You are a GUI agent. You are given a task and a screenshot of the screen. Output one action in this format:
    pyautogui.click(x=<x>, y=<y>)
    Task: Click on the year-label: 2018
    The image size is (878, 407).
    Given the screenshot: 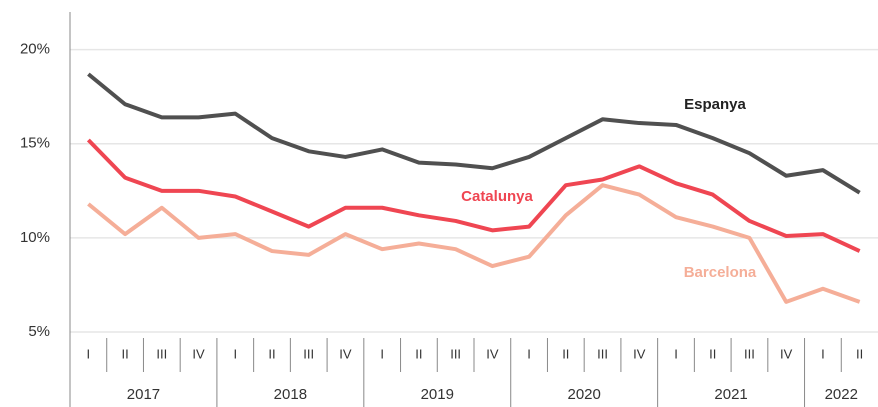 What is the action you would take?
    pyautogui.click(x=290, y=394)
    